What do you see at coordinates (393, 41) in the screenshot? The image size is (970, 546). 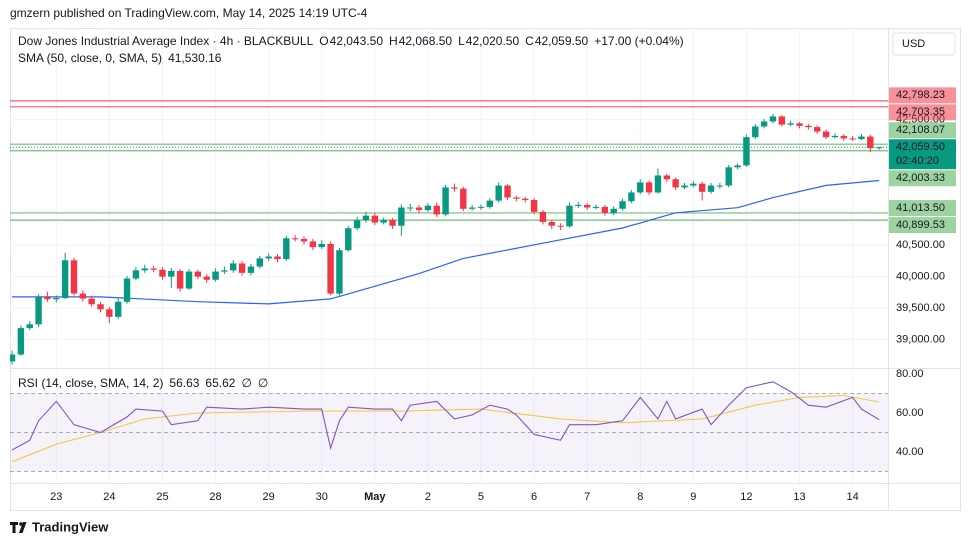 I see `legend-key: H` at bounding box center [393, 41].